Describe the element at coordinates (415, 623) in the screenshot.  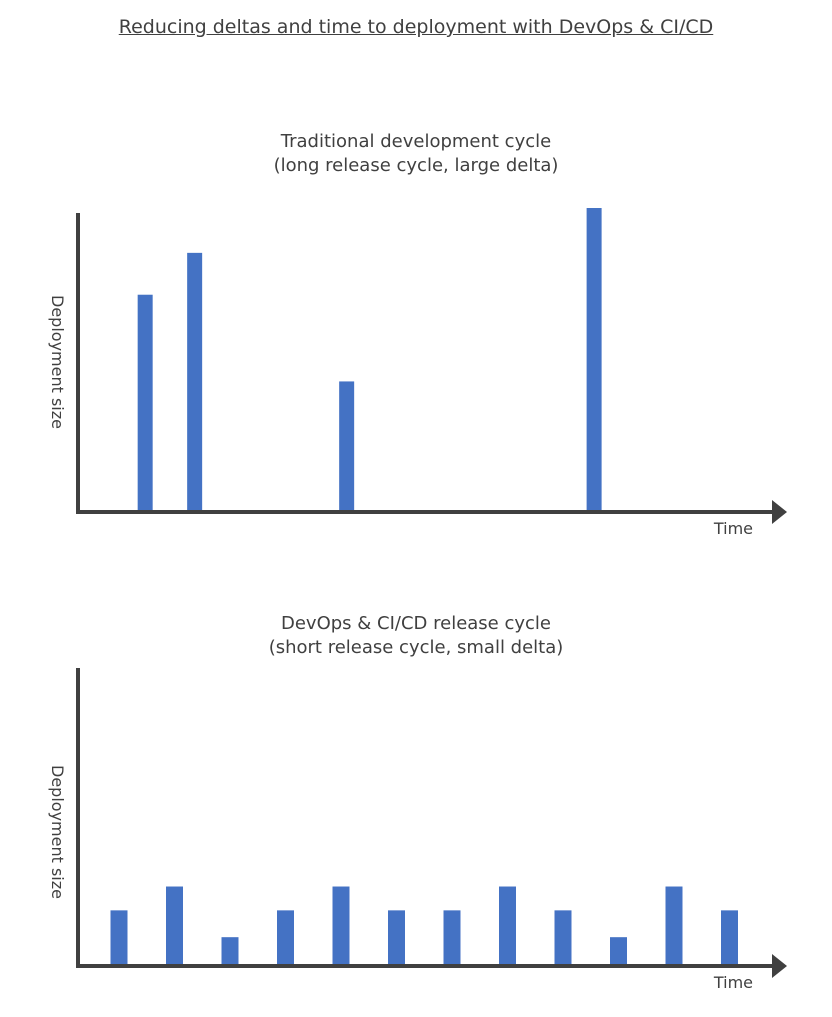
I see `chart2-title-text: DevOps & CI/CD release cycle` at that location.